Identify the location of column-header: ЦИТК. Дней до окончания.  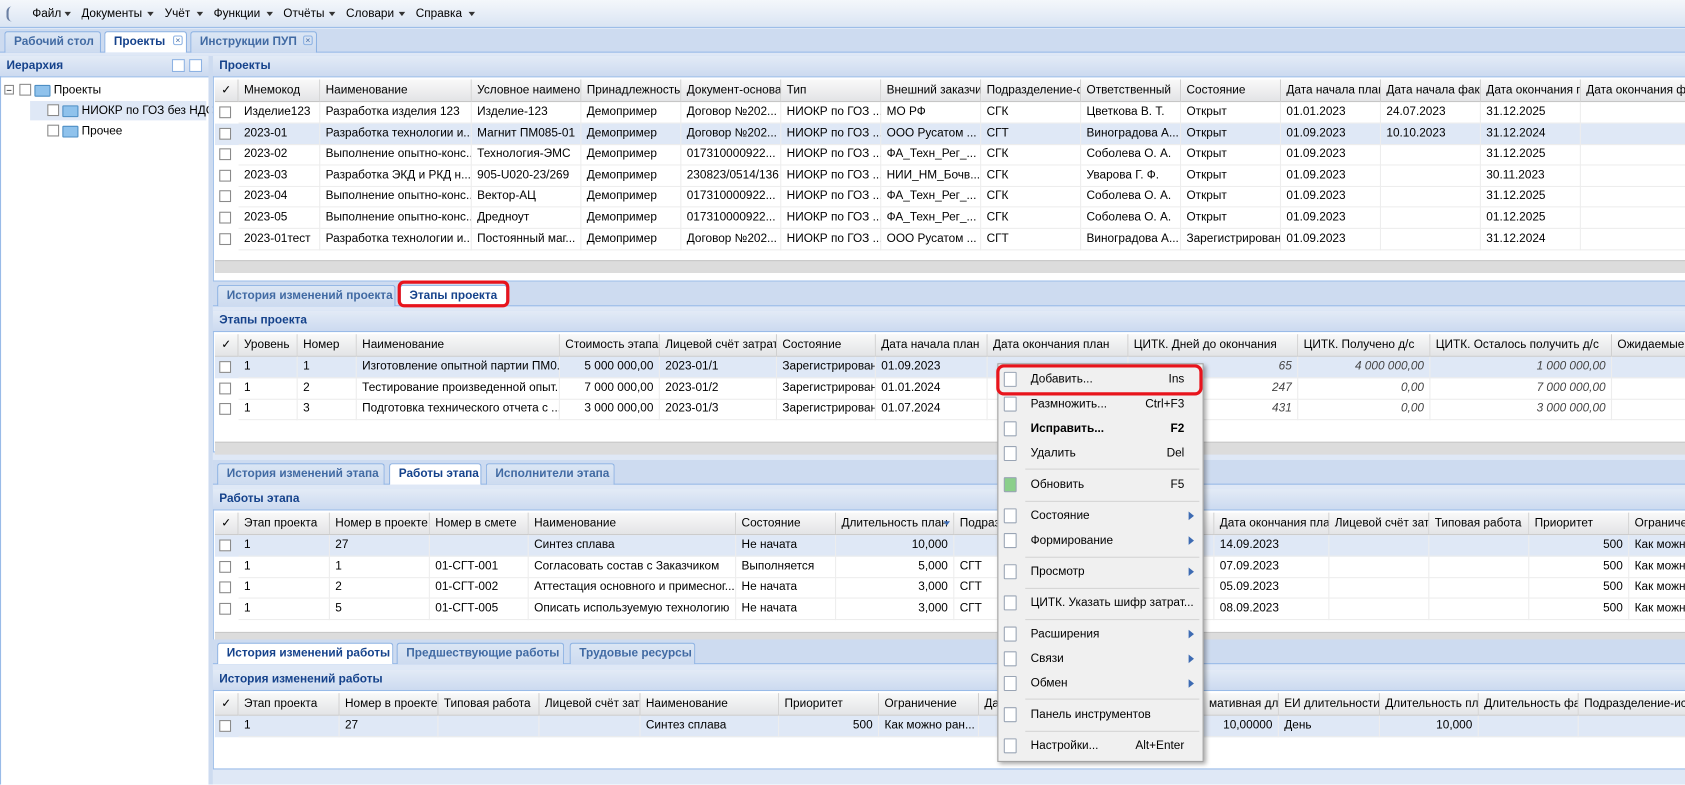
(1213, 345).